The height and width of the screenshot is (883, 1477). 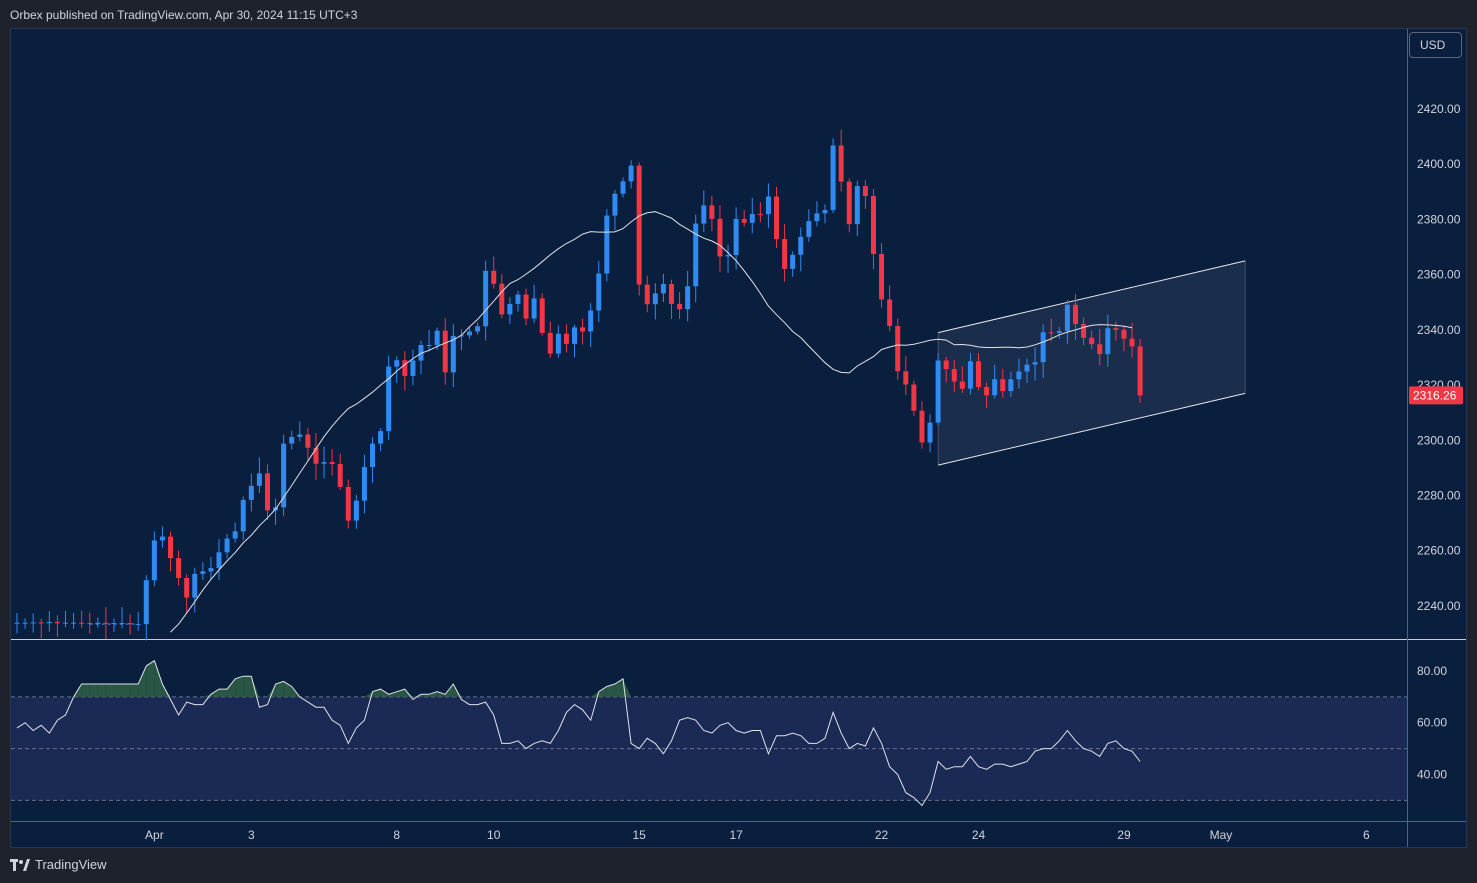 I want to click on tradingview-logo: TradingView, so click(x=58, y=865).